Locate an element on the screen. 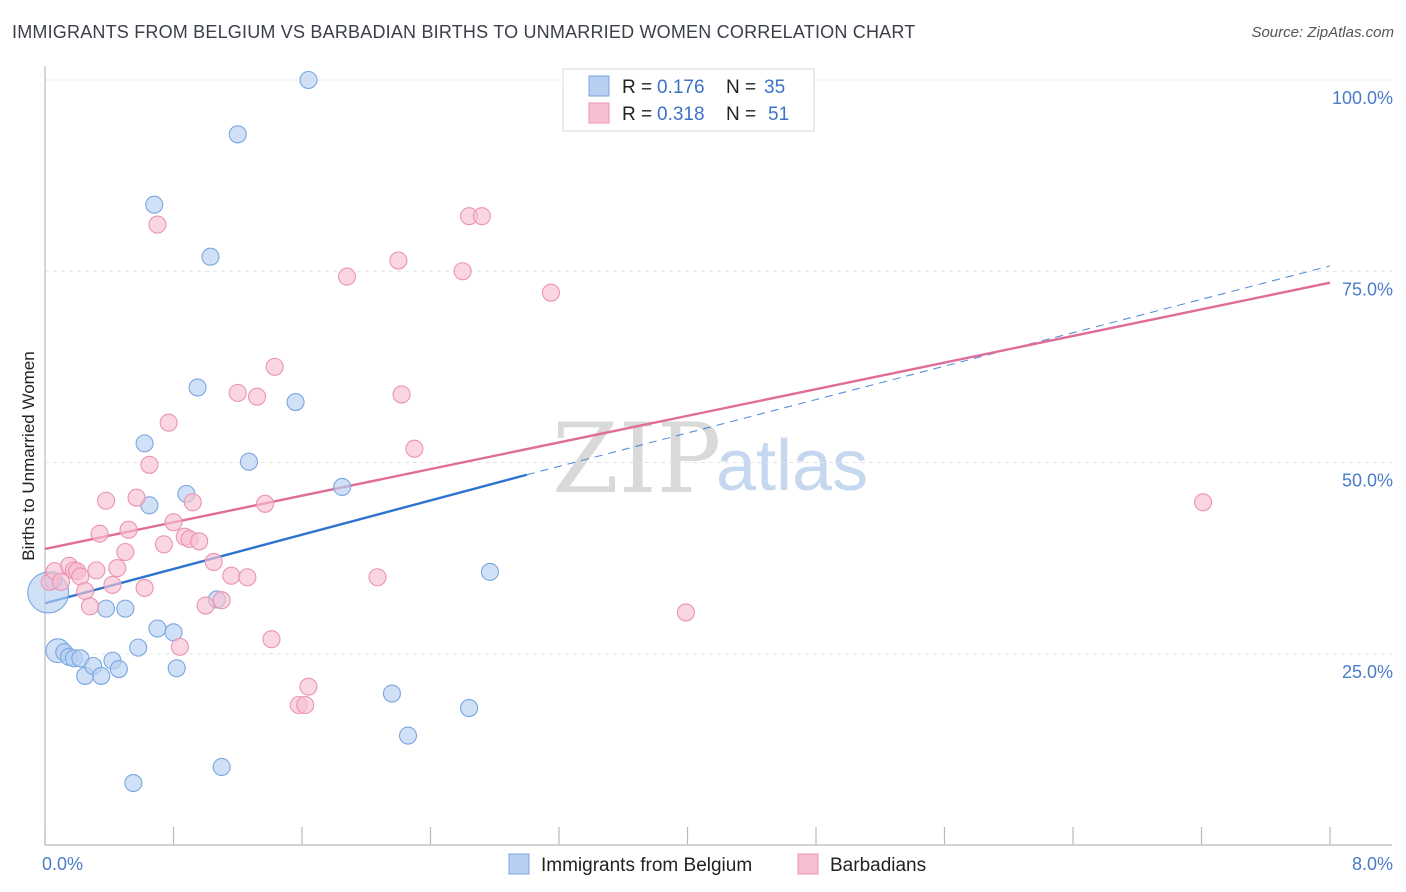 The image size is (1406, 892). x-tick-label-1: 8.0% is located at coordinates (1372, 864).